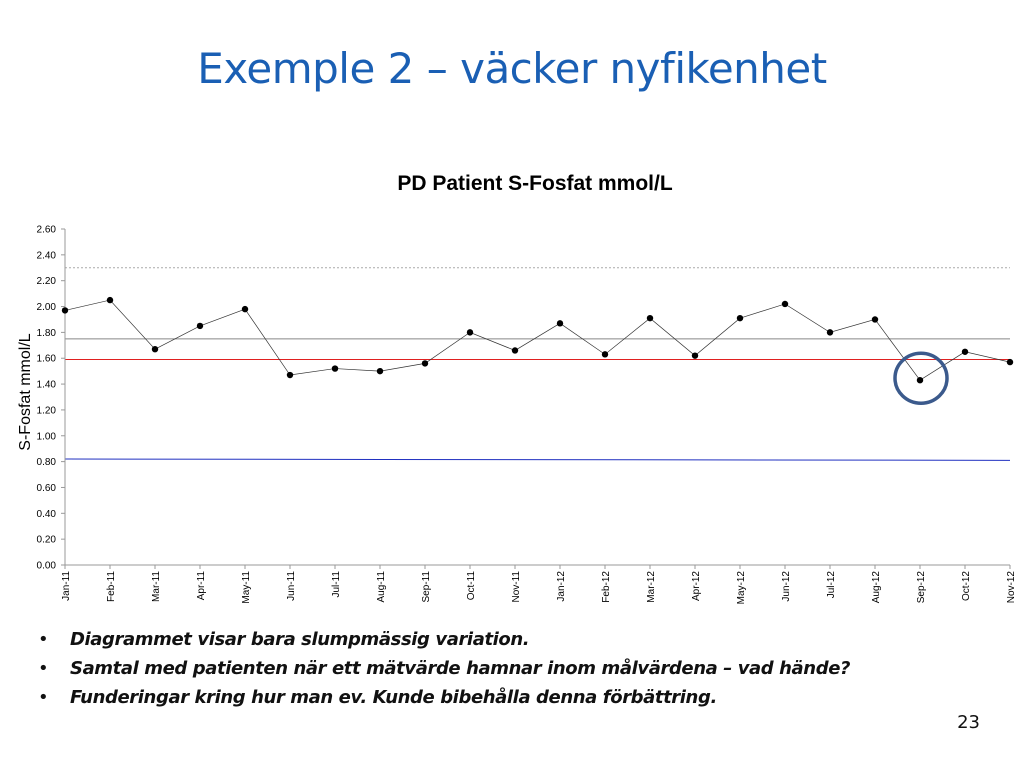  What do you see at coordinates (47, 333) in the screenshot?
I see `y-tick-label: 1.80` at bounding box center [47, 333].